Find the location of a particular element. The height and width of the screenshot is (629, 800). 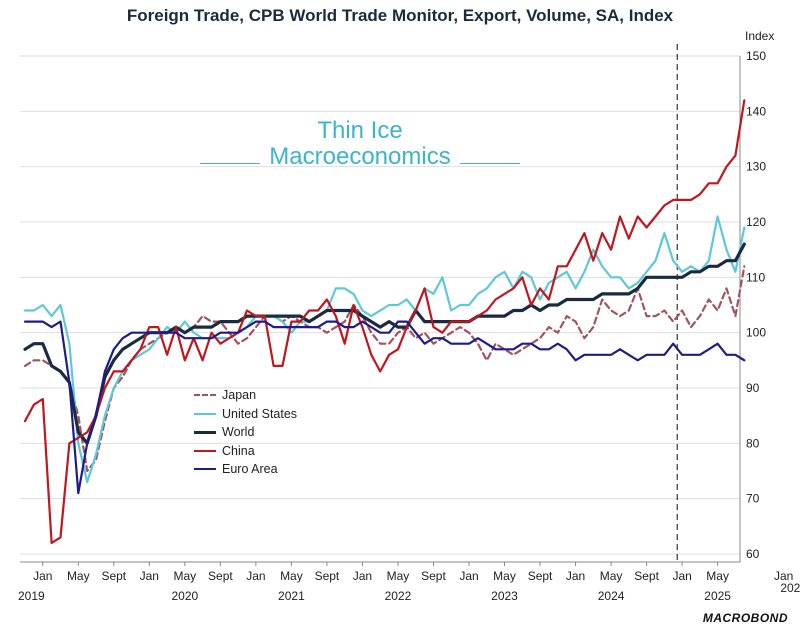

y-tick-label: 90 is located at coordinates (753, 388).